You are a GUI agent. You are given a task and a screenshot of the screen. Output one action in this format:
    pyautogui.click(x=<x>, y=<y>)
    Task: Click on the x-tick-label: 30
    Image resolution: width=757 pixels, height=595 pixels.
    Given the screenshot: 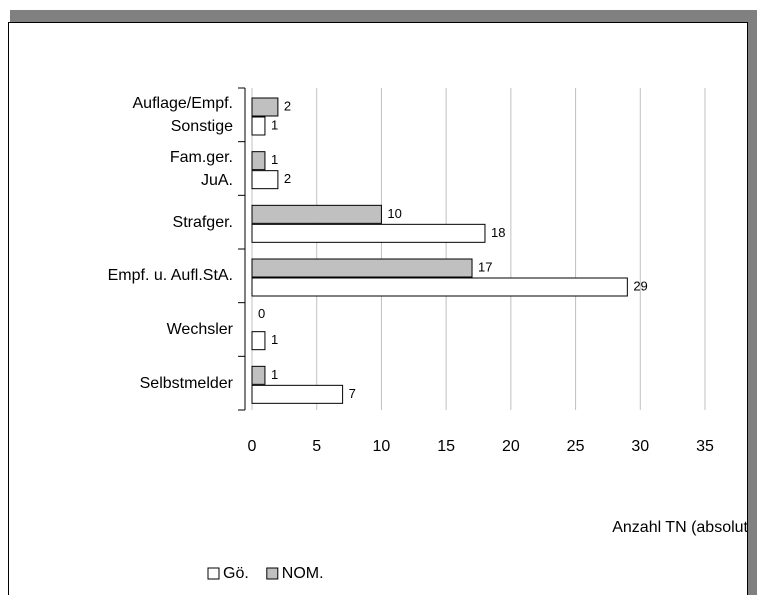 What is the action you would take?
    pyautogui.click(x=640, y=446)
    